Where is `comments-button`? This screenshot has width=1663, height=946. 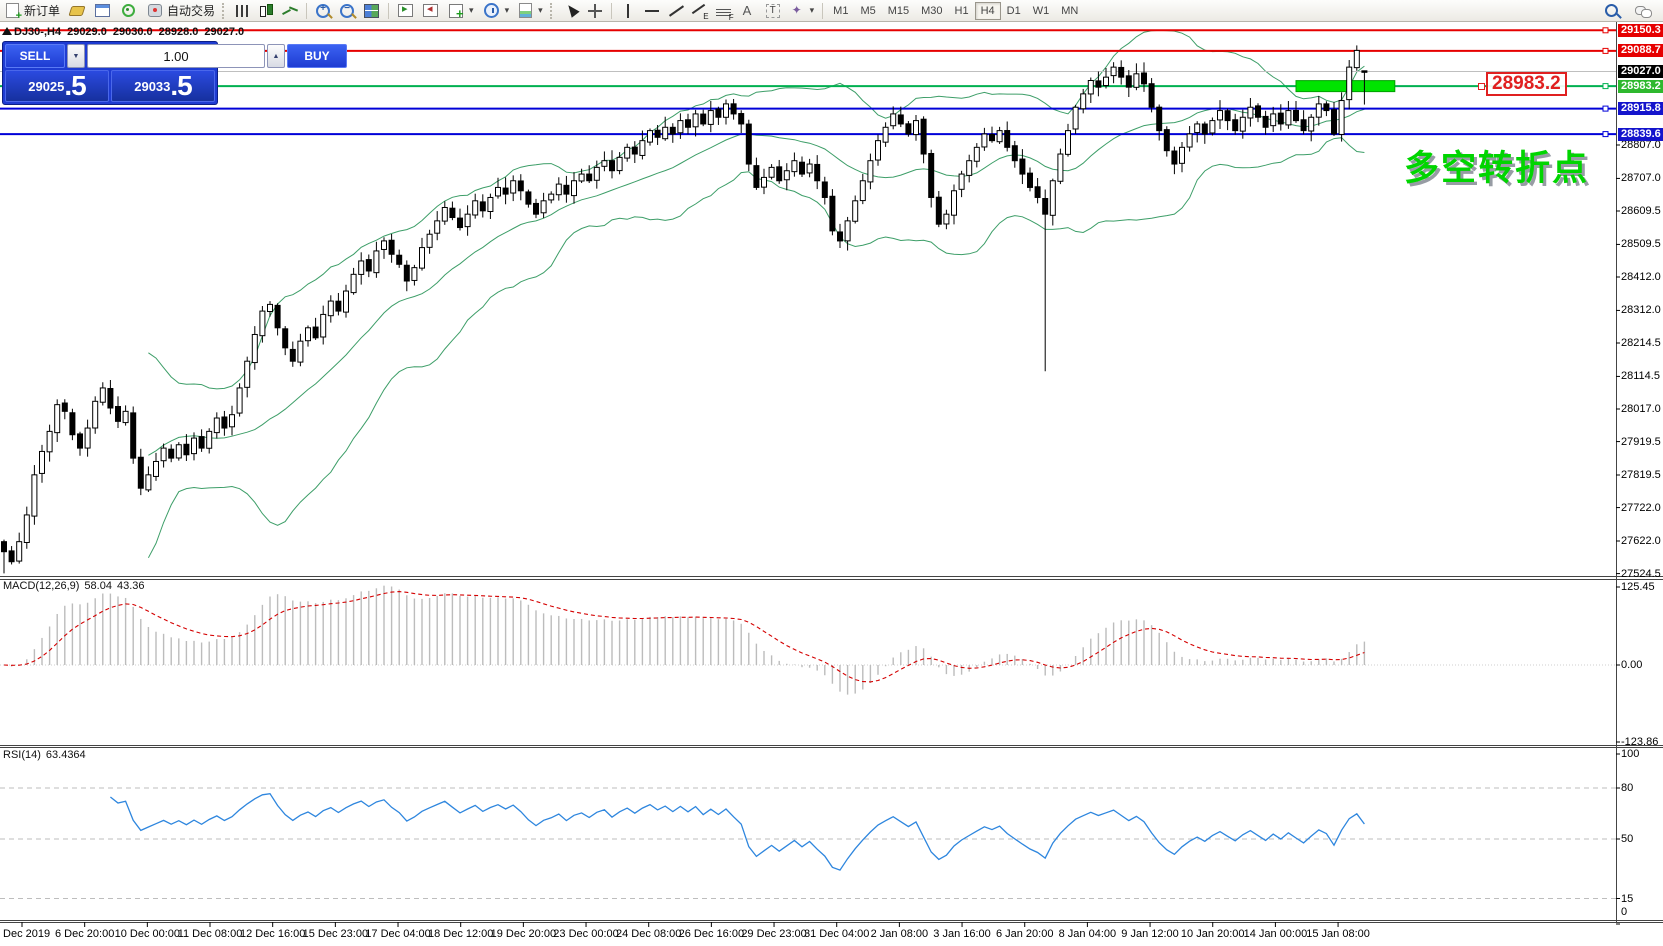 comments-button is located at coordinates (1643, 11).